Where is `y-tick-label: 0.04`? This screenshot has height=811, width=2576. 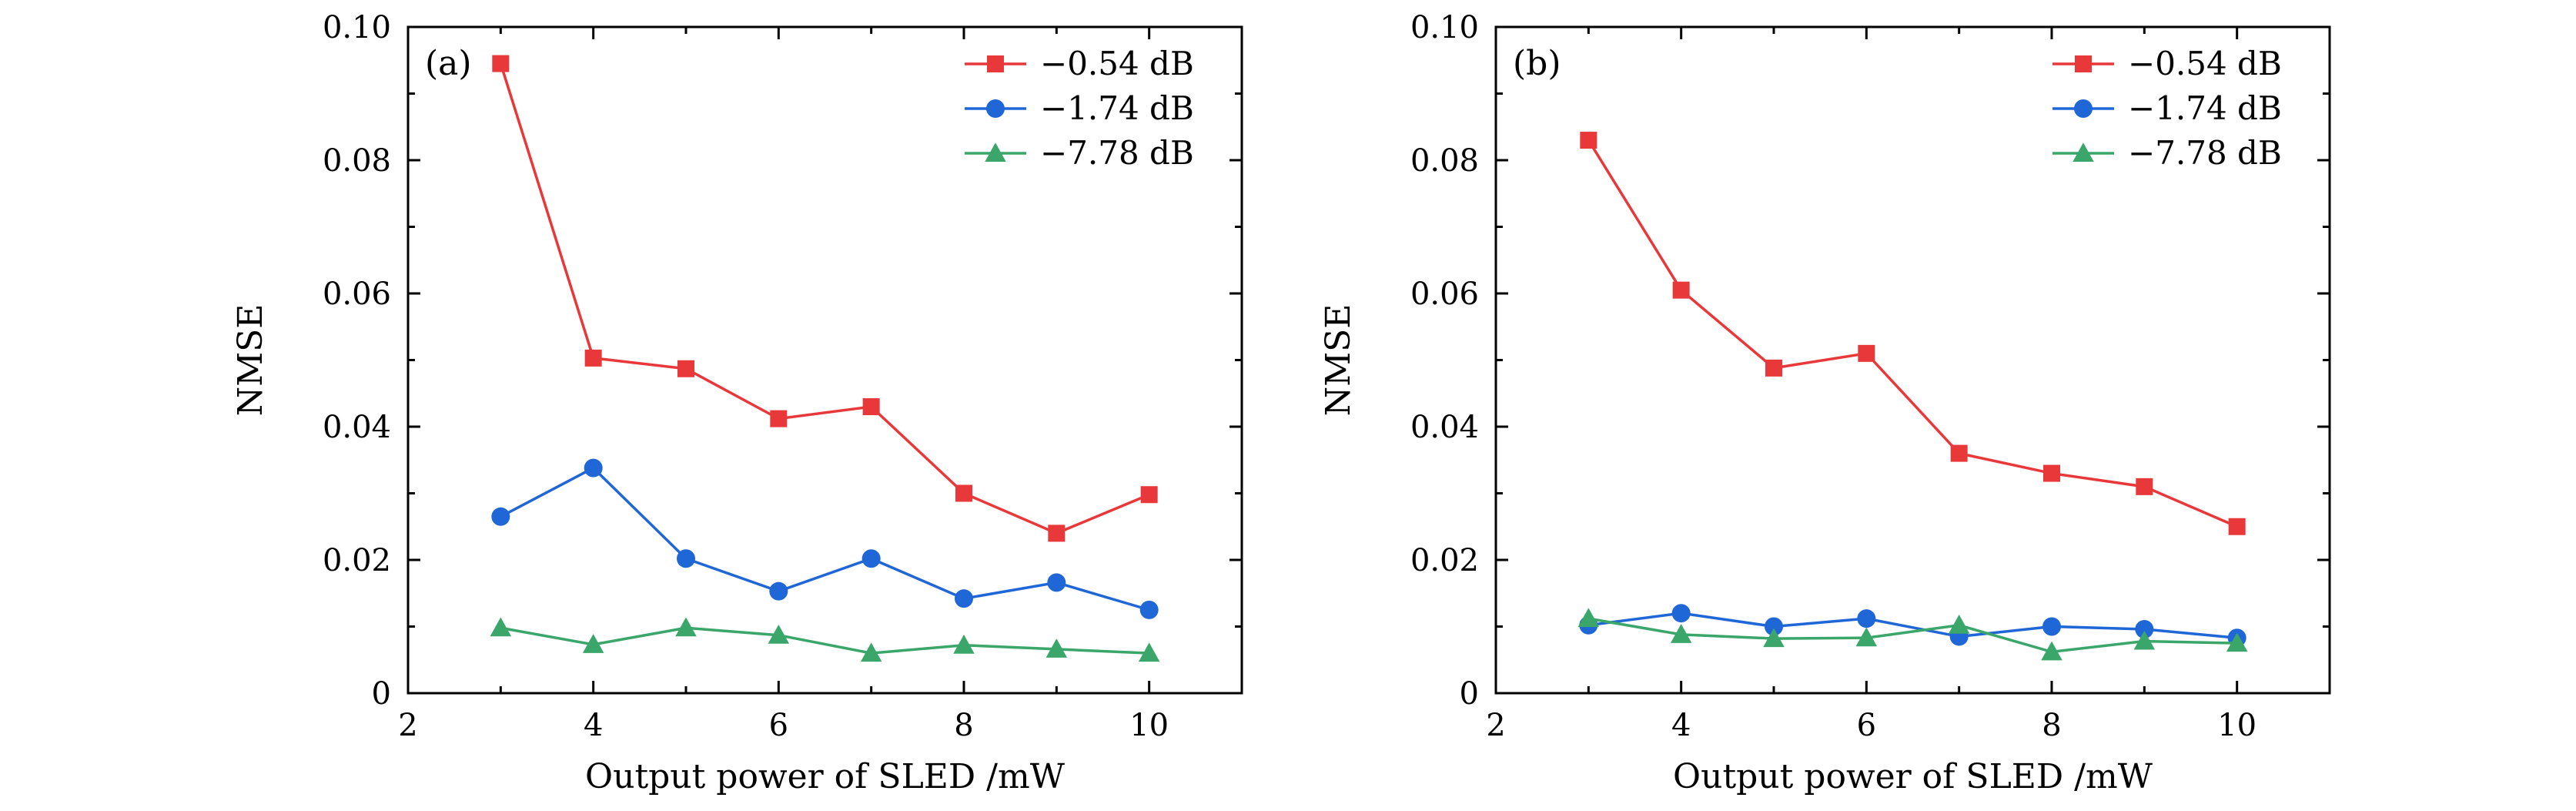 y-tick-label: 0.04 is located at coordinates (357, 427).